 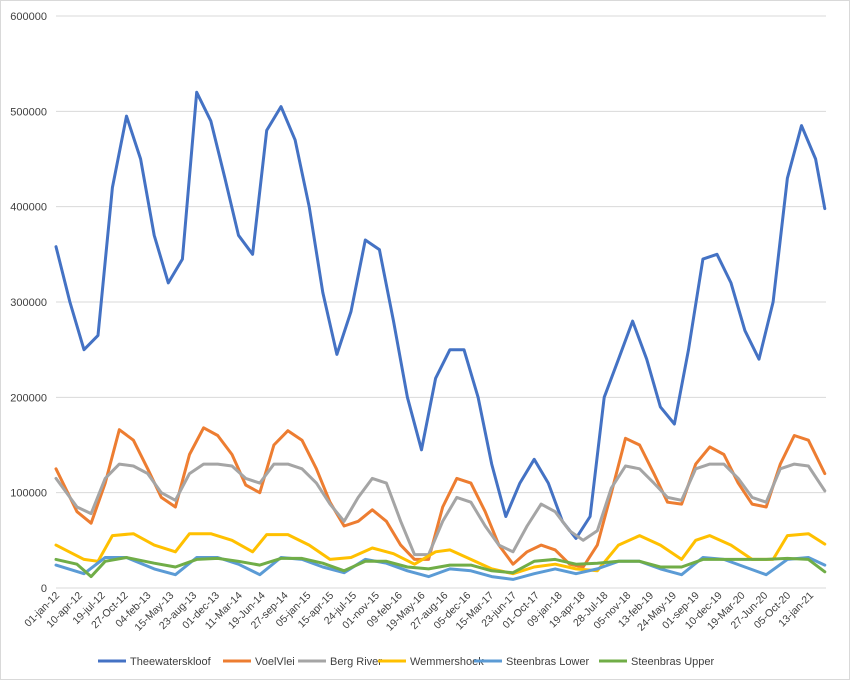 What do you see at coordinates (547, 662) in the screenshot?
I see `legend-label: Steenbras Lower` at bounding box center [547, 662].